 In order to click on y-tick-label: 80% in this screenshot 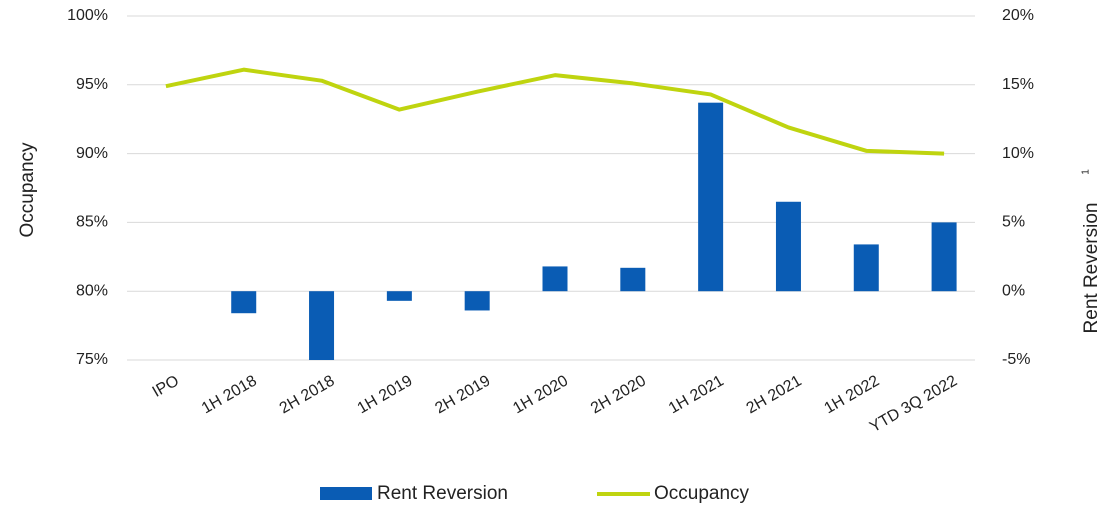, I will do `click(92, 290)`.